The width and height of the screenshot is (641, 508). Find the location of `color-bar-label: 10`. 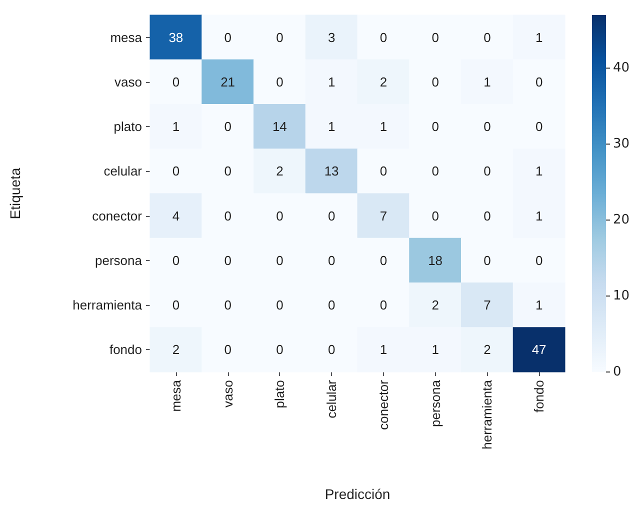

color-bar-label: 10 is located at coordinates (621, 296).